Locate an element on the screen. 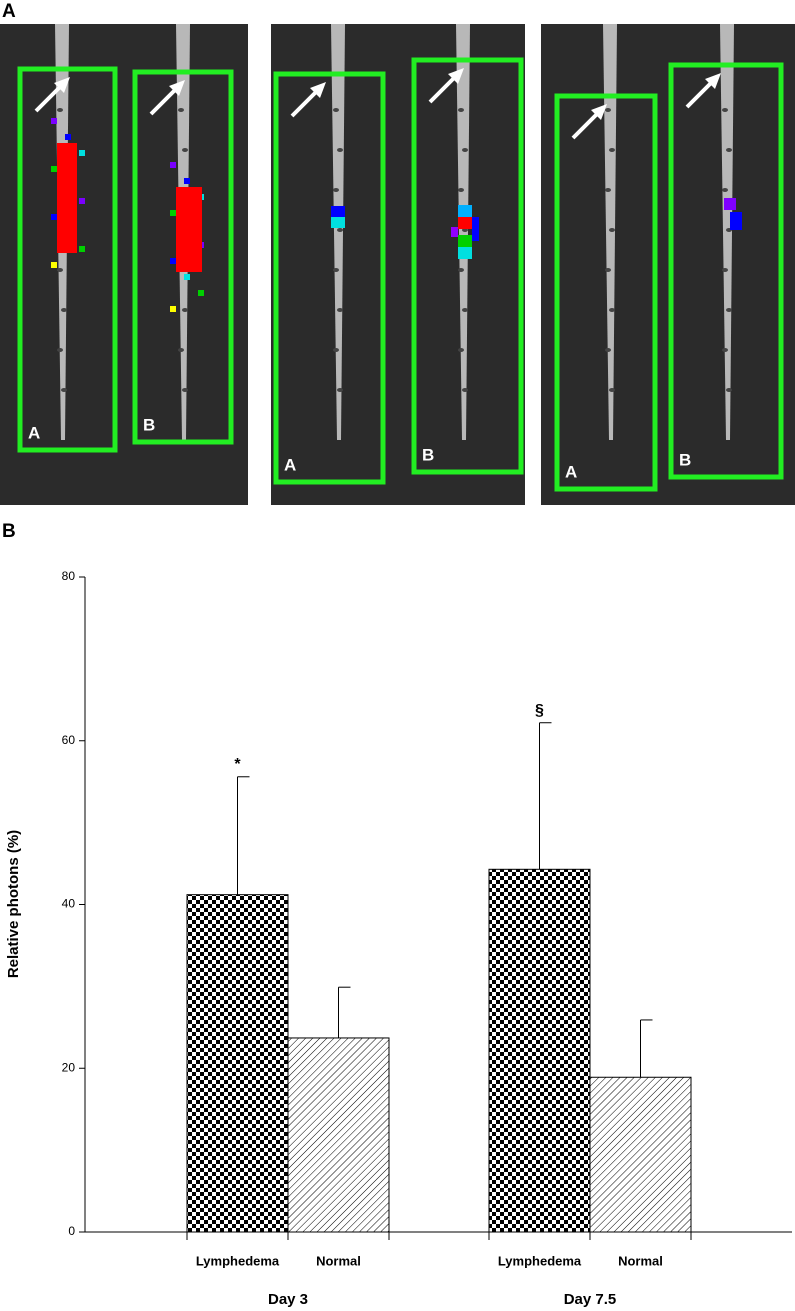 This screenshot has height=1311, width=795. heat-core is located at coordinates (67, 198).